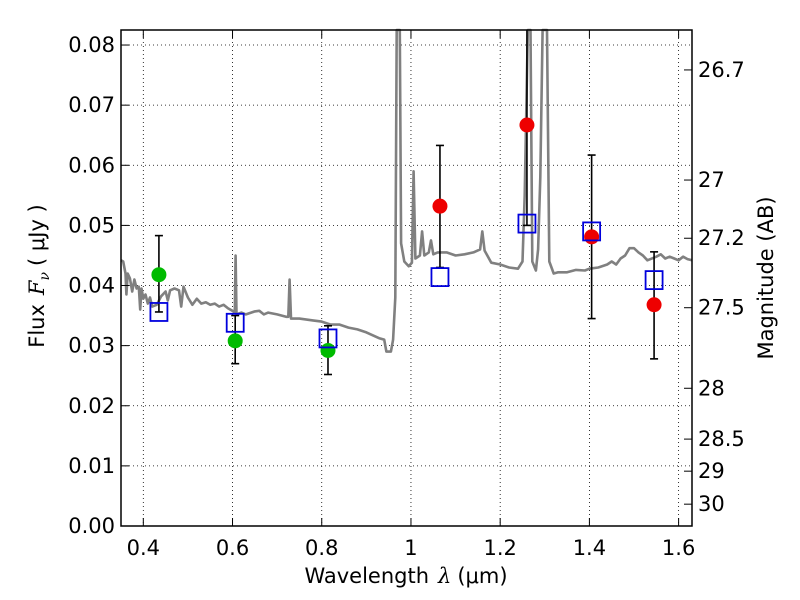 The image size is (800, 600). I want to click on y-tick-label: 0.03, so click(91, 346).